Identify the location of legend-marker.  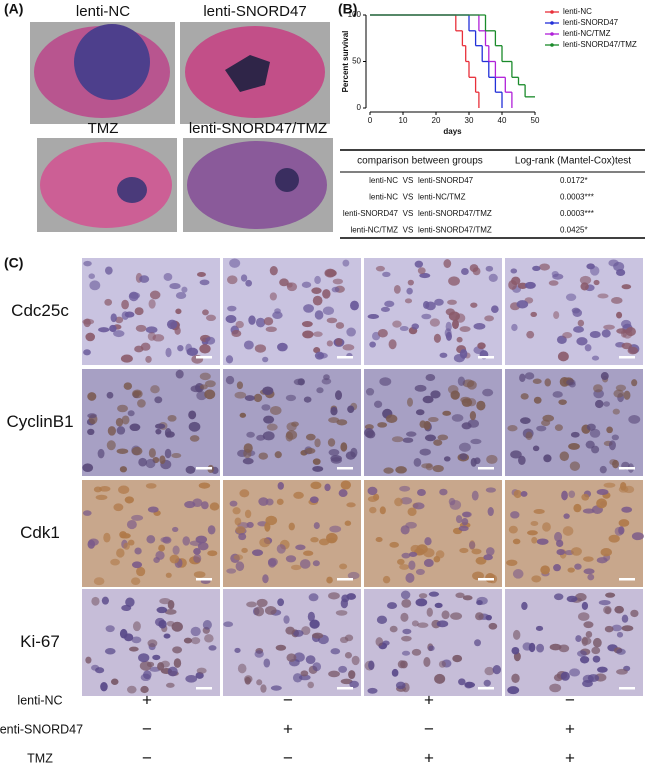
(552, 23).